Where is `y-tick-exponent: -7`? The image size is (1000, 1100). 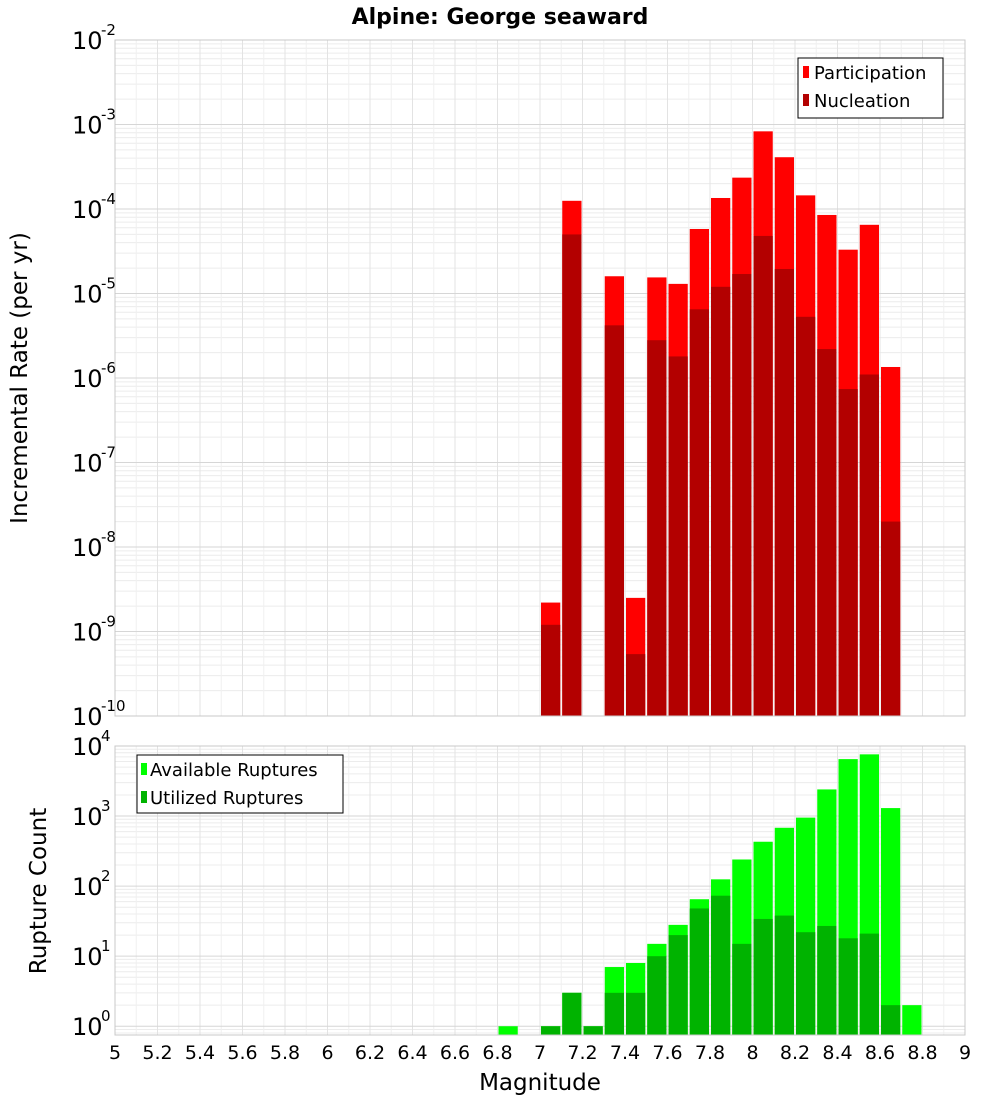
y-tick-exponent: -7 is located at coordinates (108, 453).